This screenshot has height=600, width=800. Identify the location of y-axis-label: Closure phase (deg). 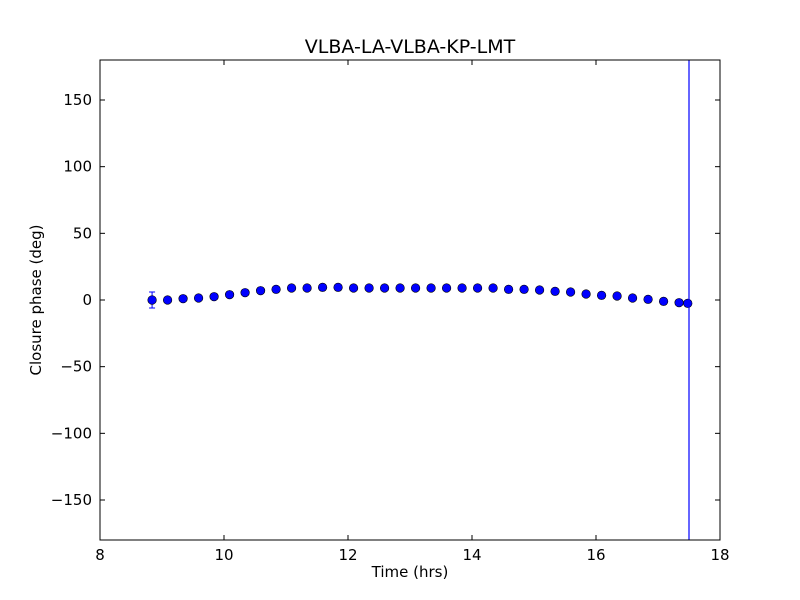
(36, 300).